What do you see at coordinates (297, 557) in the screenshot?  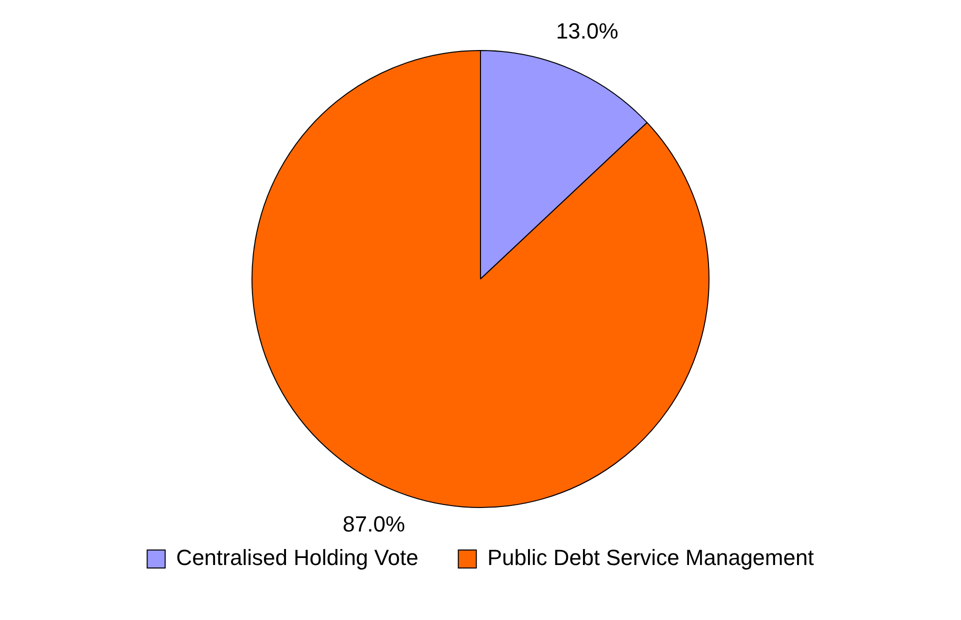 I see `legend-label: Centralised Holding Vote` at bounding box center [297, 557].